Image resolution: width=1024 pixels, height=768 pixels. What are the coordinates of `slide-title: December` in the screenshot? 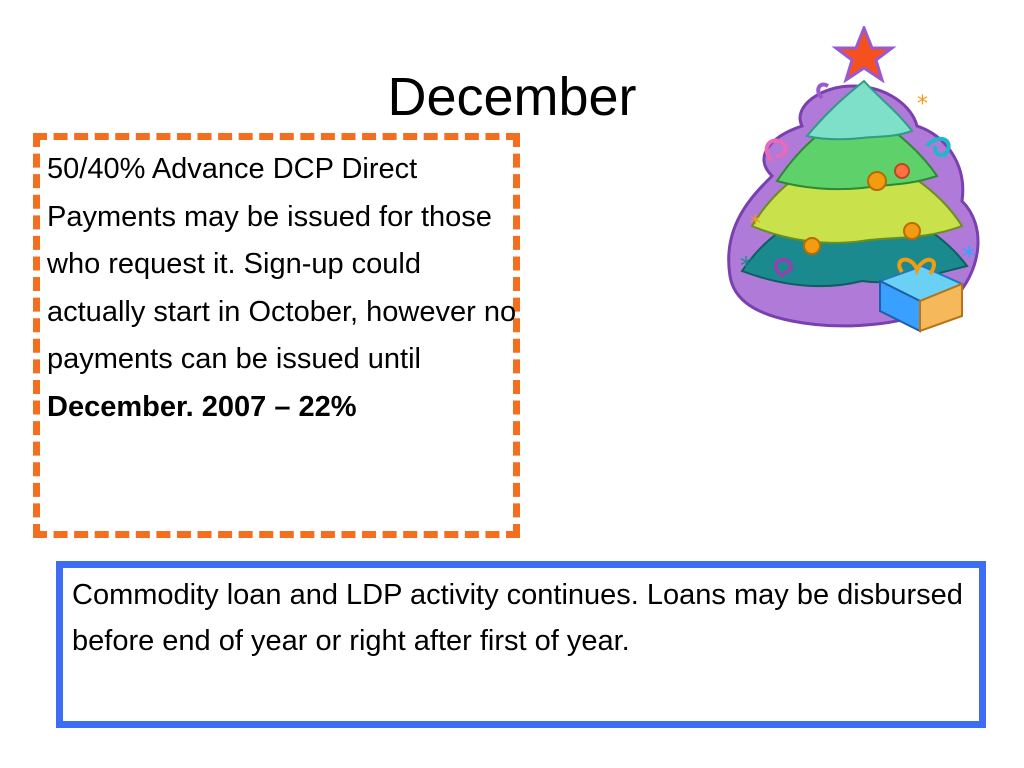 It's located at (512, 97).